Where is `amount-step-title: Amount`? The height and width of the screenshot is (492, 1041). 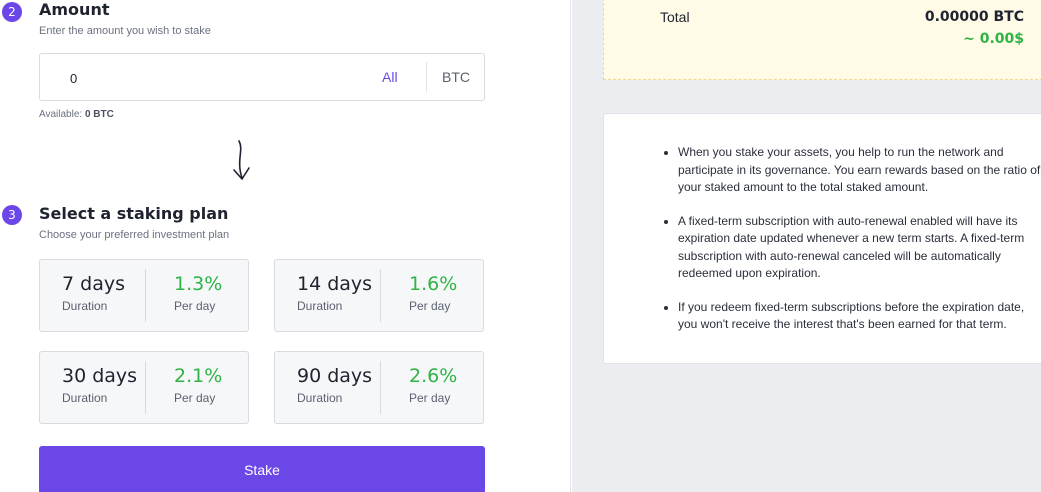 amount-step-title: Amount is located at coordinates (74, 9).